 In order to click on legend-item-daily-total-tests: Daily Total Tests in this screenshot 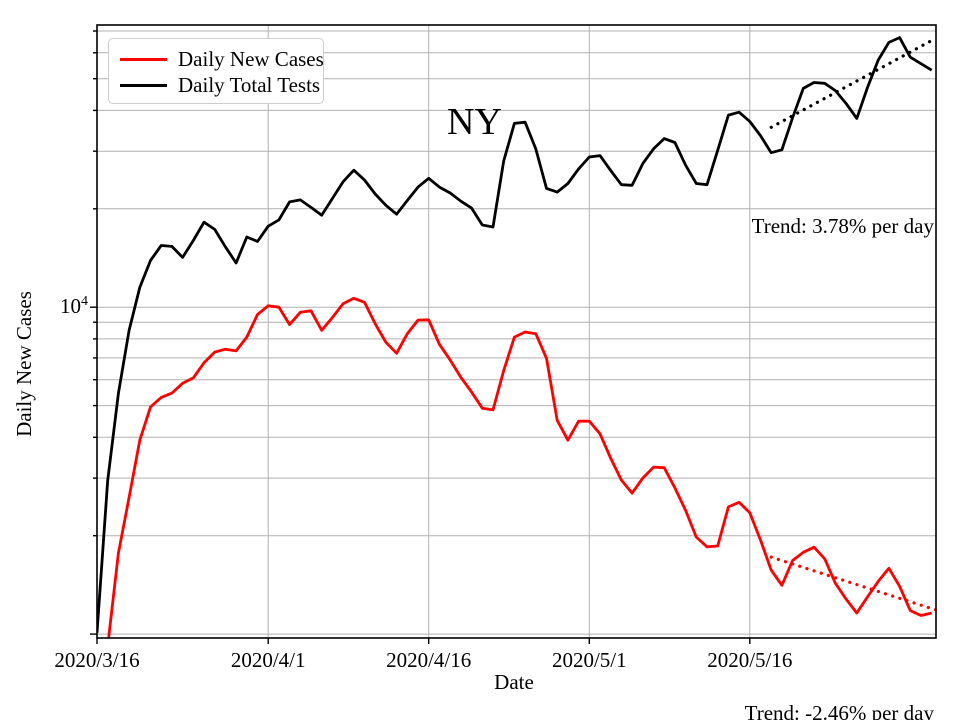, I will do `click(221, 85)`.